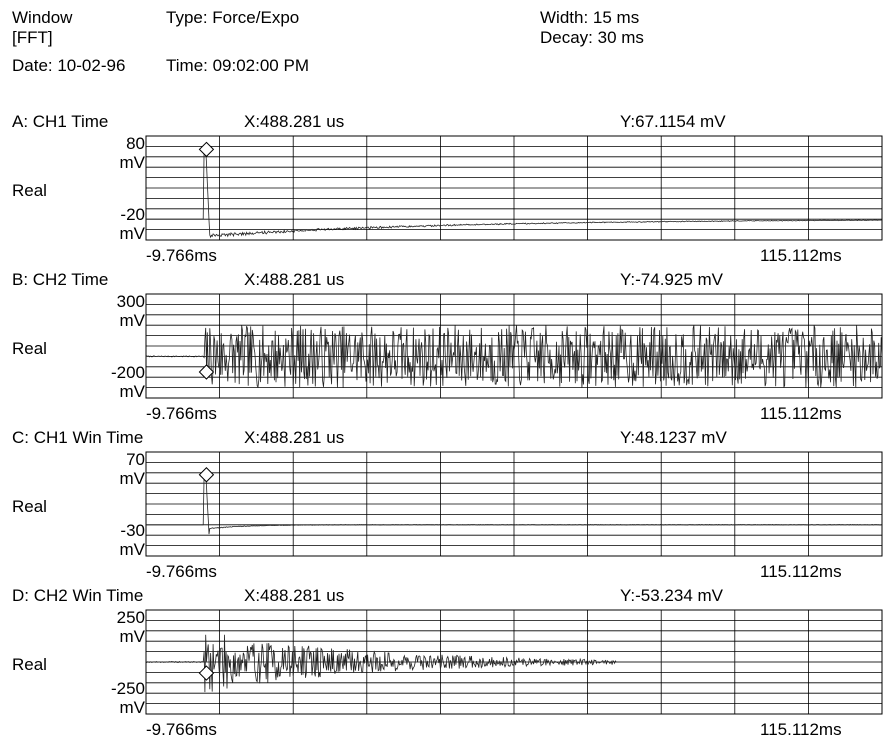 The width and height of the screenshot is (883, 751). What do you see at coordinates (592, 37) in the screenshot?
I see `decay-label: Decay: 30 ms` at bounding box center [592, 37].